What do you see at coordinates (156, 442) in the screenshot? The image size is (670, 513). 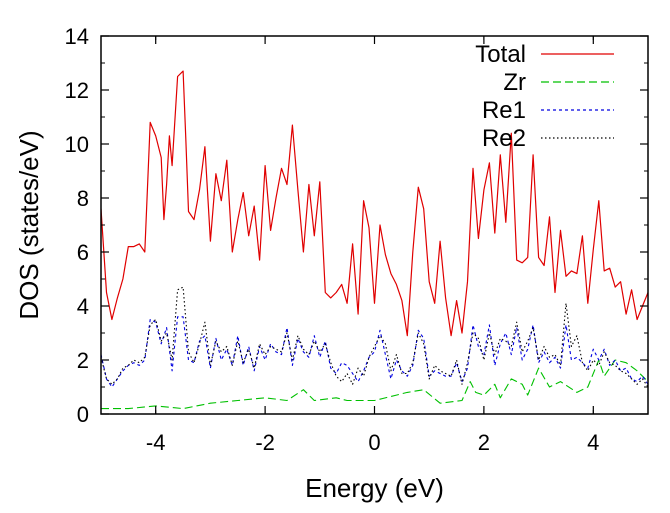 I see `x-tick-label: -4` at bounding box center [156, 442].